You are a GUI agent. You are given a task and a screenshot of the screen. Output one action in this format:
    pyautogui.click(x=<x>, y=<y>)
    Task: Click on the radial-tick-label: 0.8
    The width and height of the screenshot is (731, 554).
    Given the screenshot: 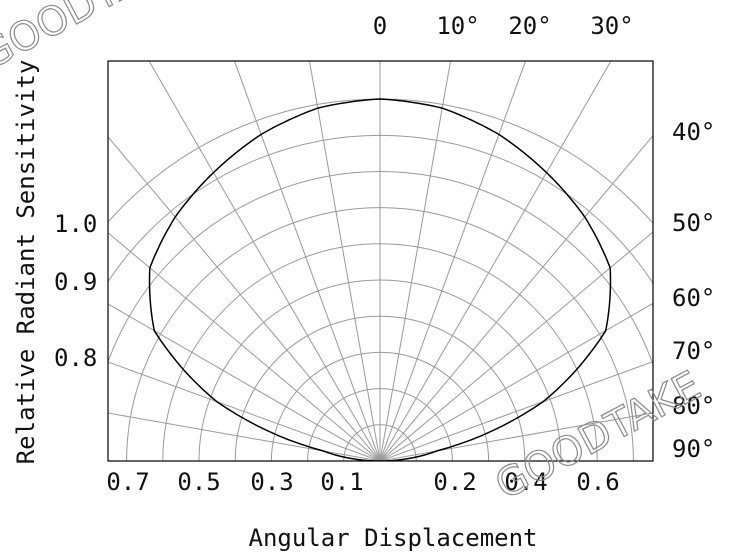 What is the action you would take?
    pyautogui.click(x=75, y=358)
    